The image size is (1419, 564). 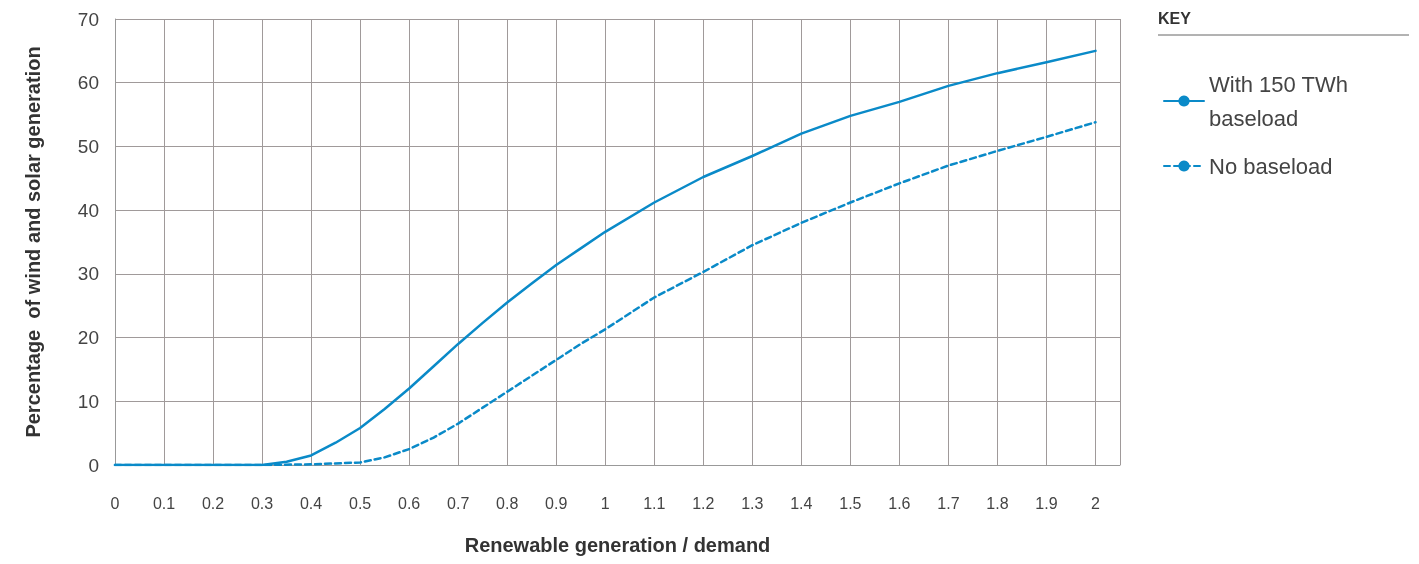 I want to click on x-tick-label: 0.8, so click(x=507, y=503).